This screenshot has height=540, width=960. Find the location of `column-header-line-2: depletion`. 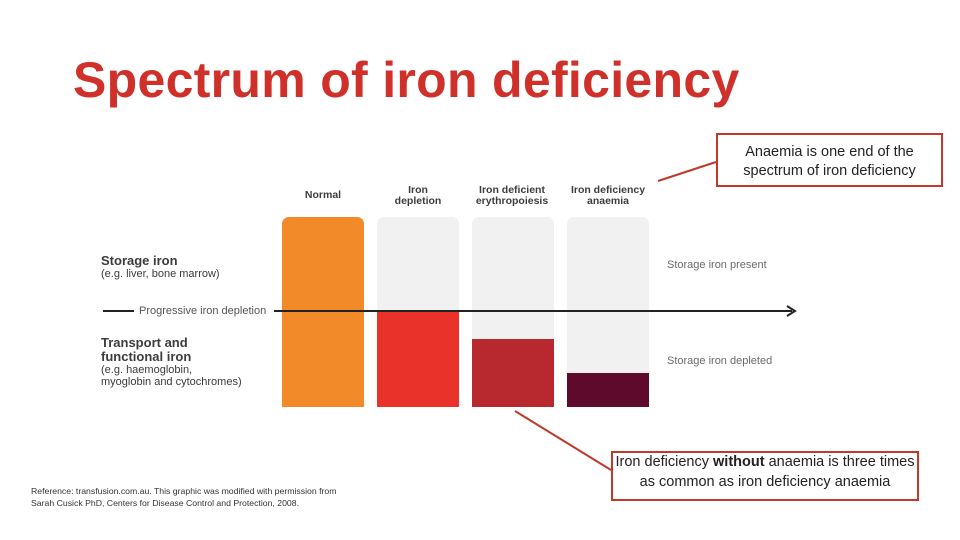

column-header-line-2: depletion is located at coordinates (418, 201).